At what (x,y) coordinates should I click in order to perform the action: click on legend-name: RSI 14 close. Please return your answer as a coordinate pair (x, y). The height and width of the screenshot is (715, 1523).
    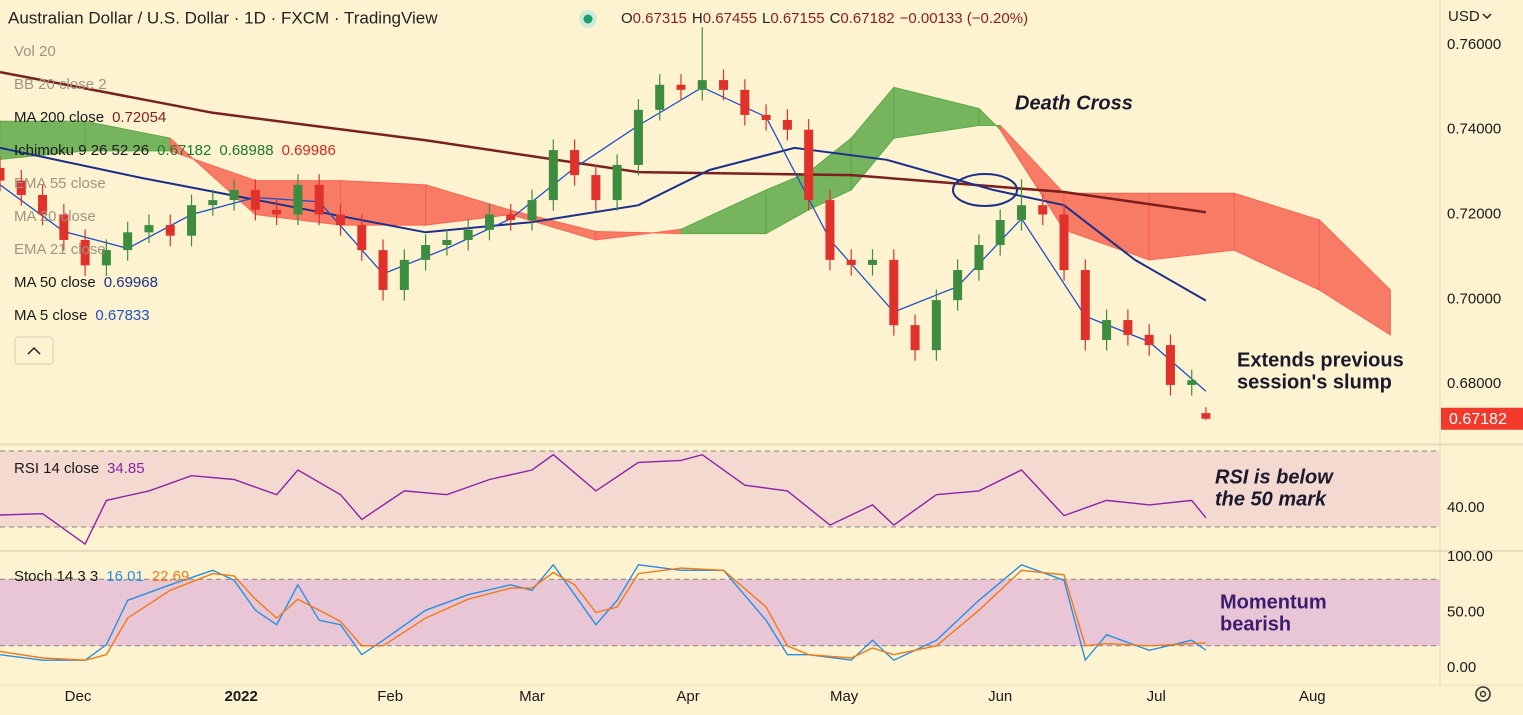
    Looking at the image, I should click on (56, 468).